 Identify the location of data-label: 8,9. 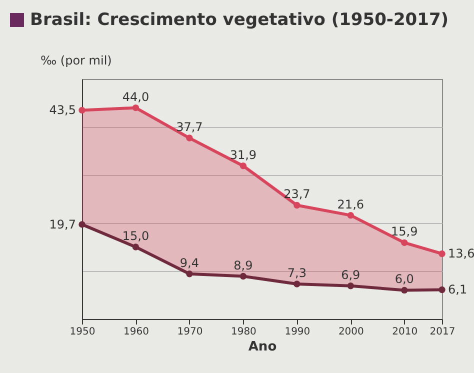
(243, 265).